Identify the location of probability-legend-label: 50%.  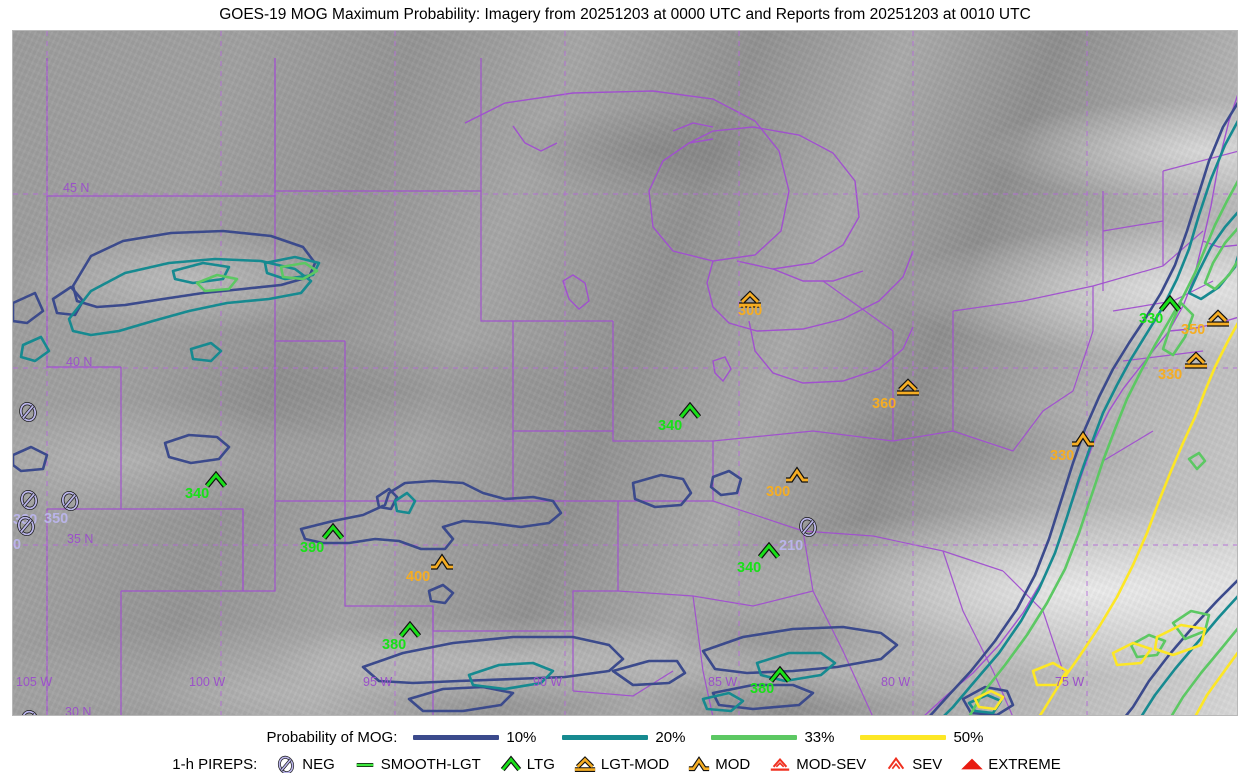
(968, 737).